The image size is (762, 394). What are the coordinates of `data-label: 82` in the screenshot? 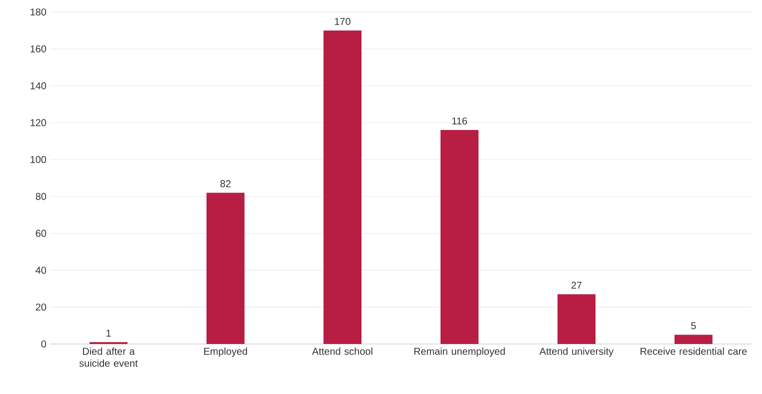 It's located at (225, 184).